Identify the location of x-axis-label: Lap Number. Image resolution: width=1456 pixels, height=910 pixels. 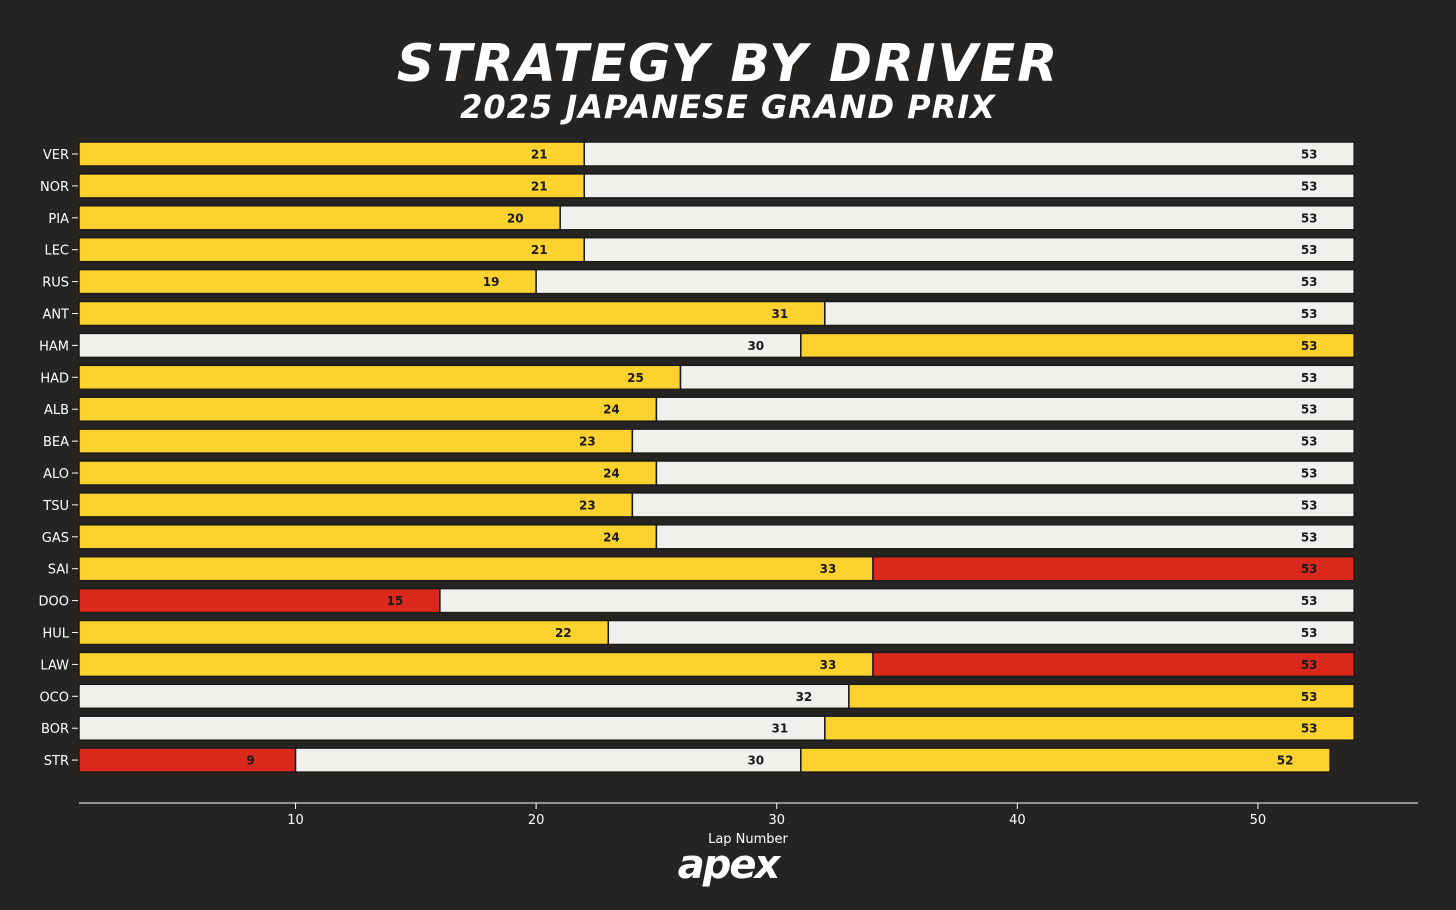
(748, 839).